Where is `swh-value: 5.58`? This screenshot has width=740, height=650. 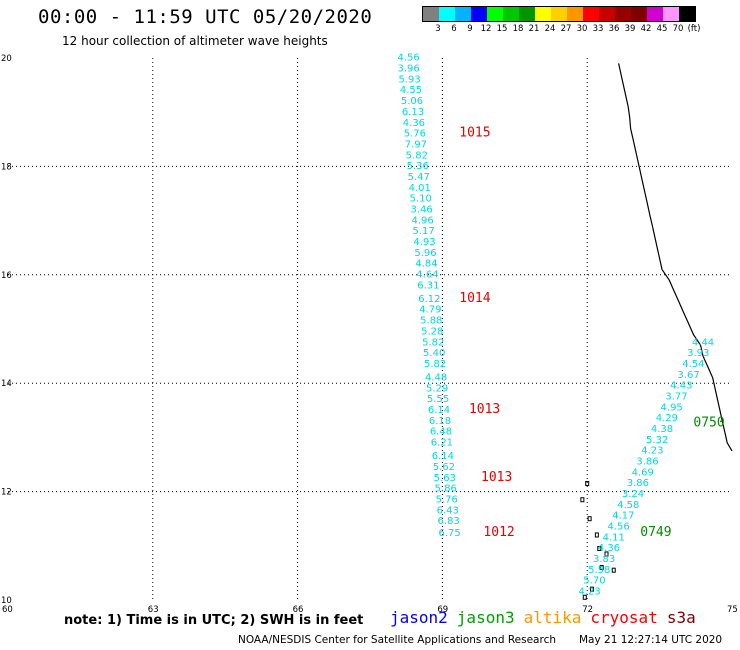
swh-value: 5.58 is located at coordinates (599, 570).